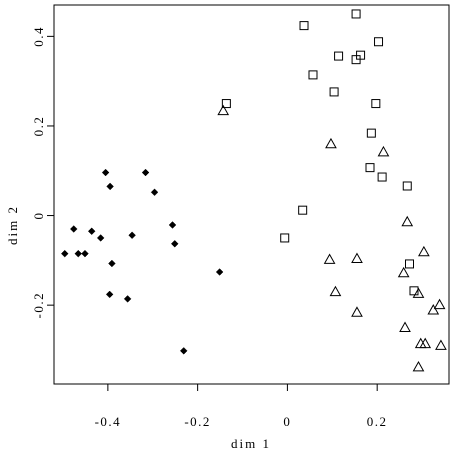  What do you see at coordinates (42, 172) in the screenshot?
I see `y-axis: -0.2 0 0.2 0.4` at bounding box center [42, 172].